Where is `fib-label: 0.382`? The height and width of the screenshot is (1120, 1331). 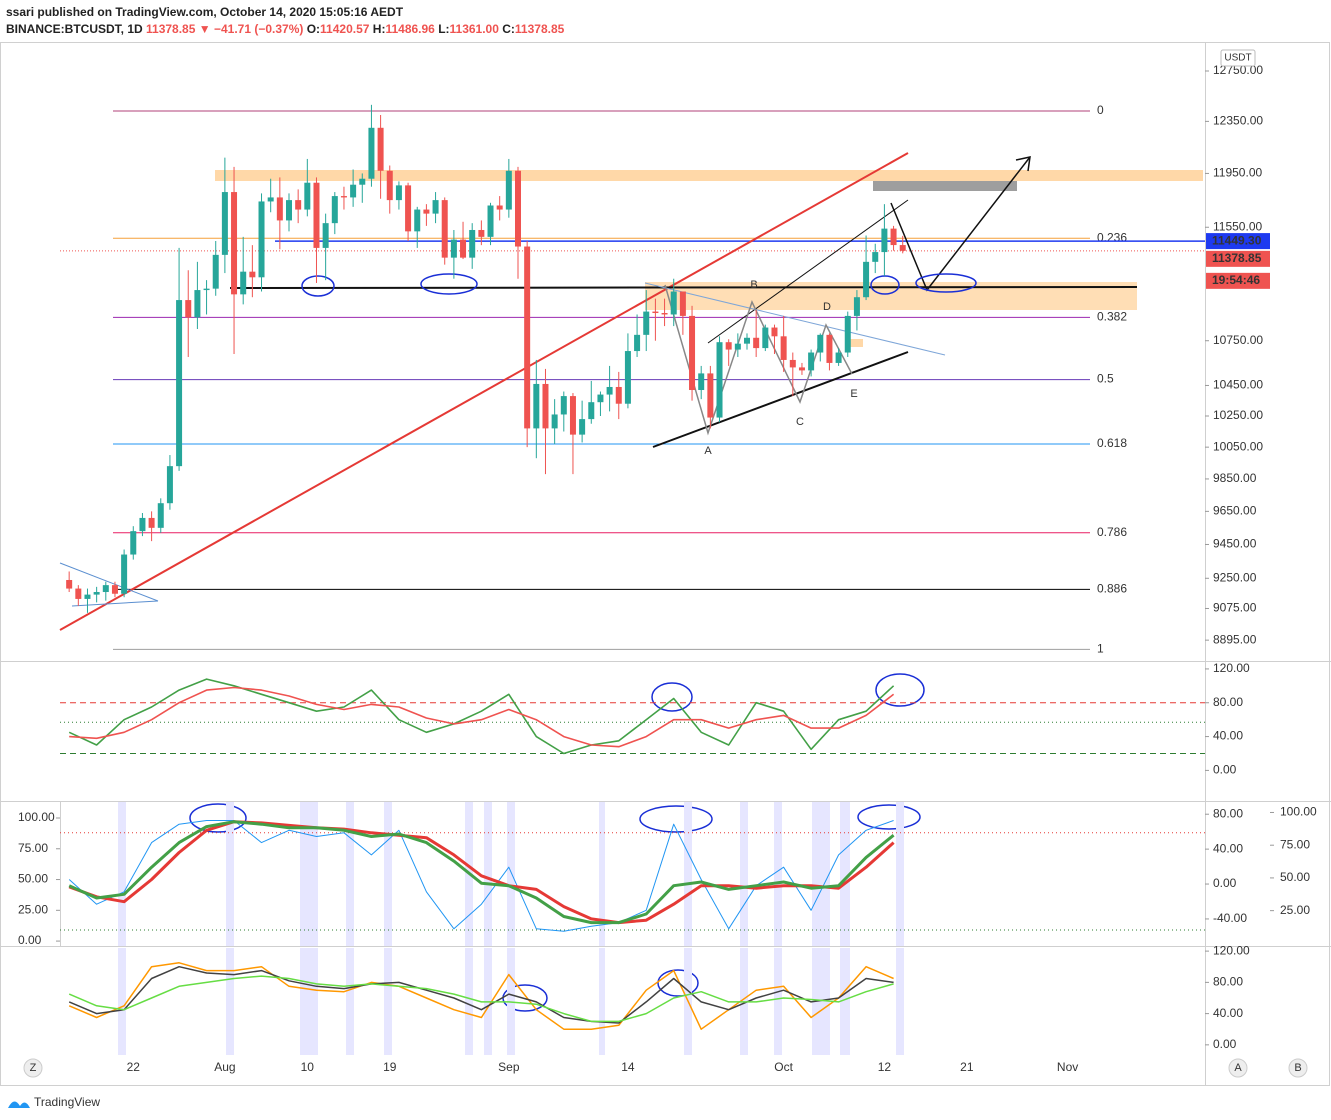 fib-label: 0.382 is located at coordinates (1112, 317).